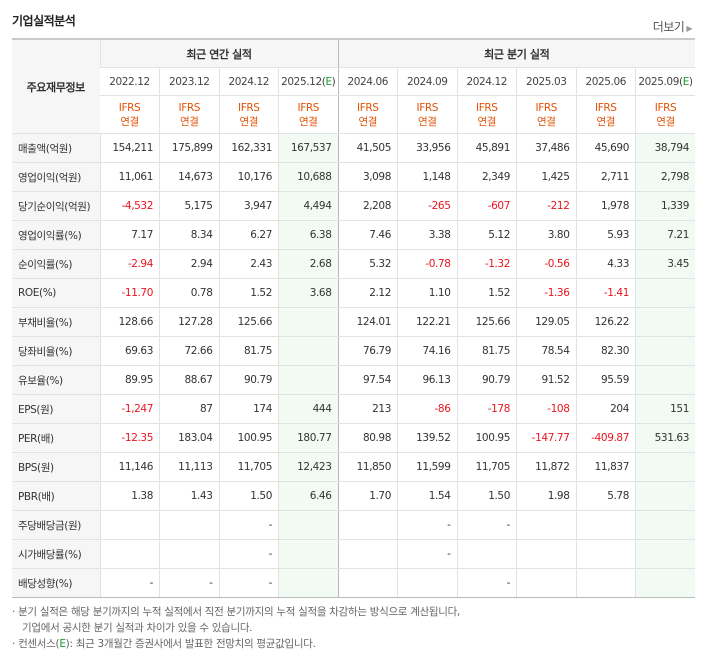 The width and height of the screenshot is (710, 657). Describe the element at coordinates (605, 81) in the screenshot. I see `period-header: 2025.06` at that location.